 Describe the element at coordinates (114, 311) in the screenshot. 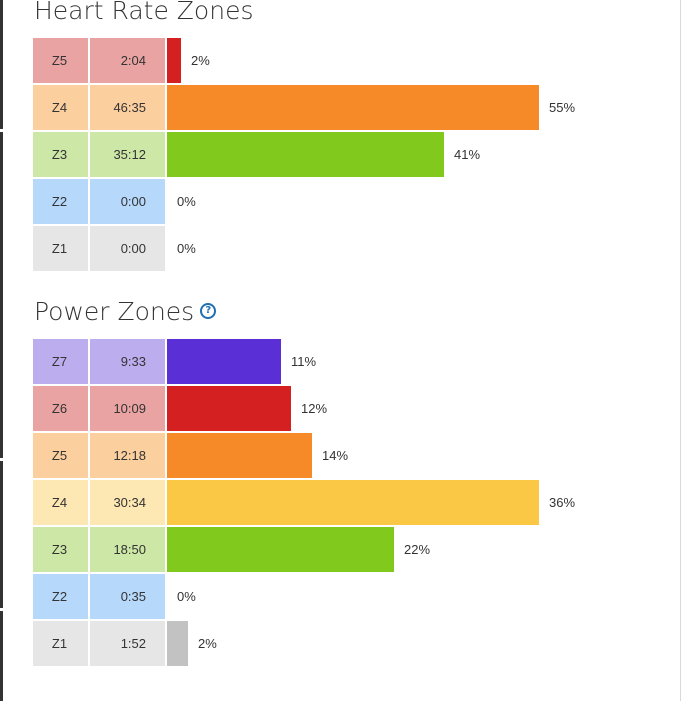

I see `power-zones-title-text: Power Zones` at that location.